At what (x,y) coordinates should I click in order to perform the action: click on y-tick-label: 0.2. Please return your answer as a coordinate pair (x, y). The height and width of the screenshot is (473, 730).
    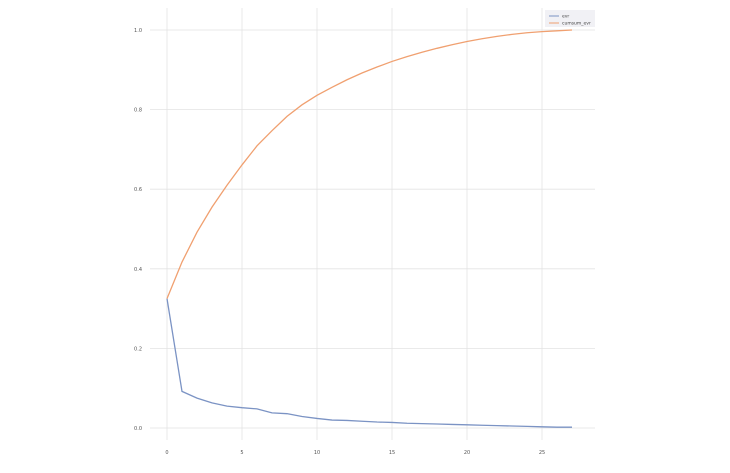
    Looking at the image, I should click on (138, 349).